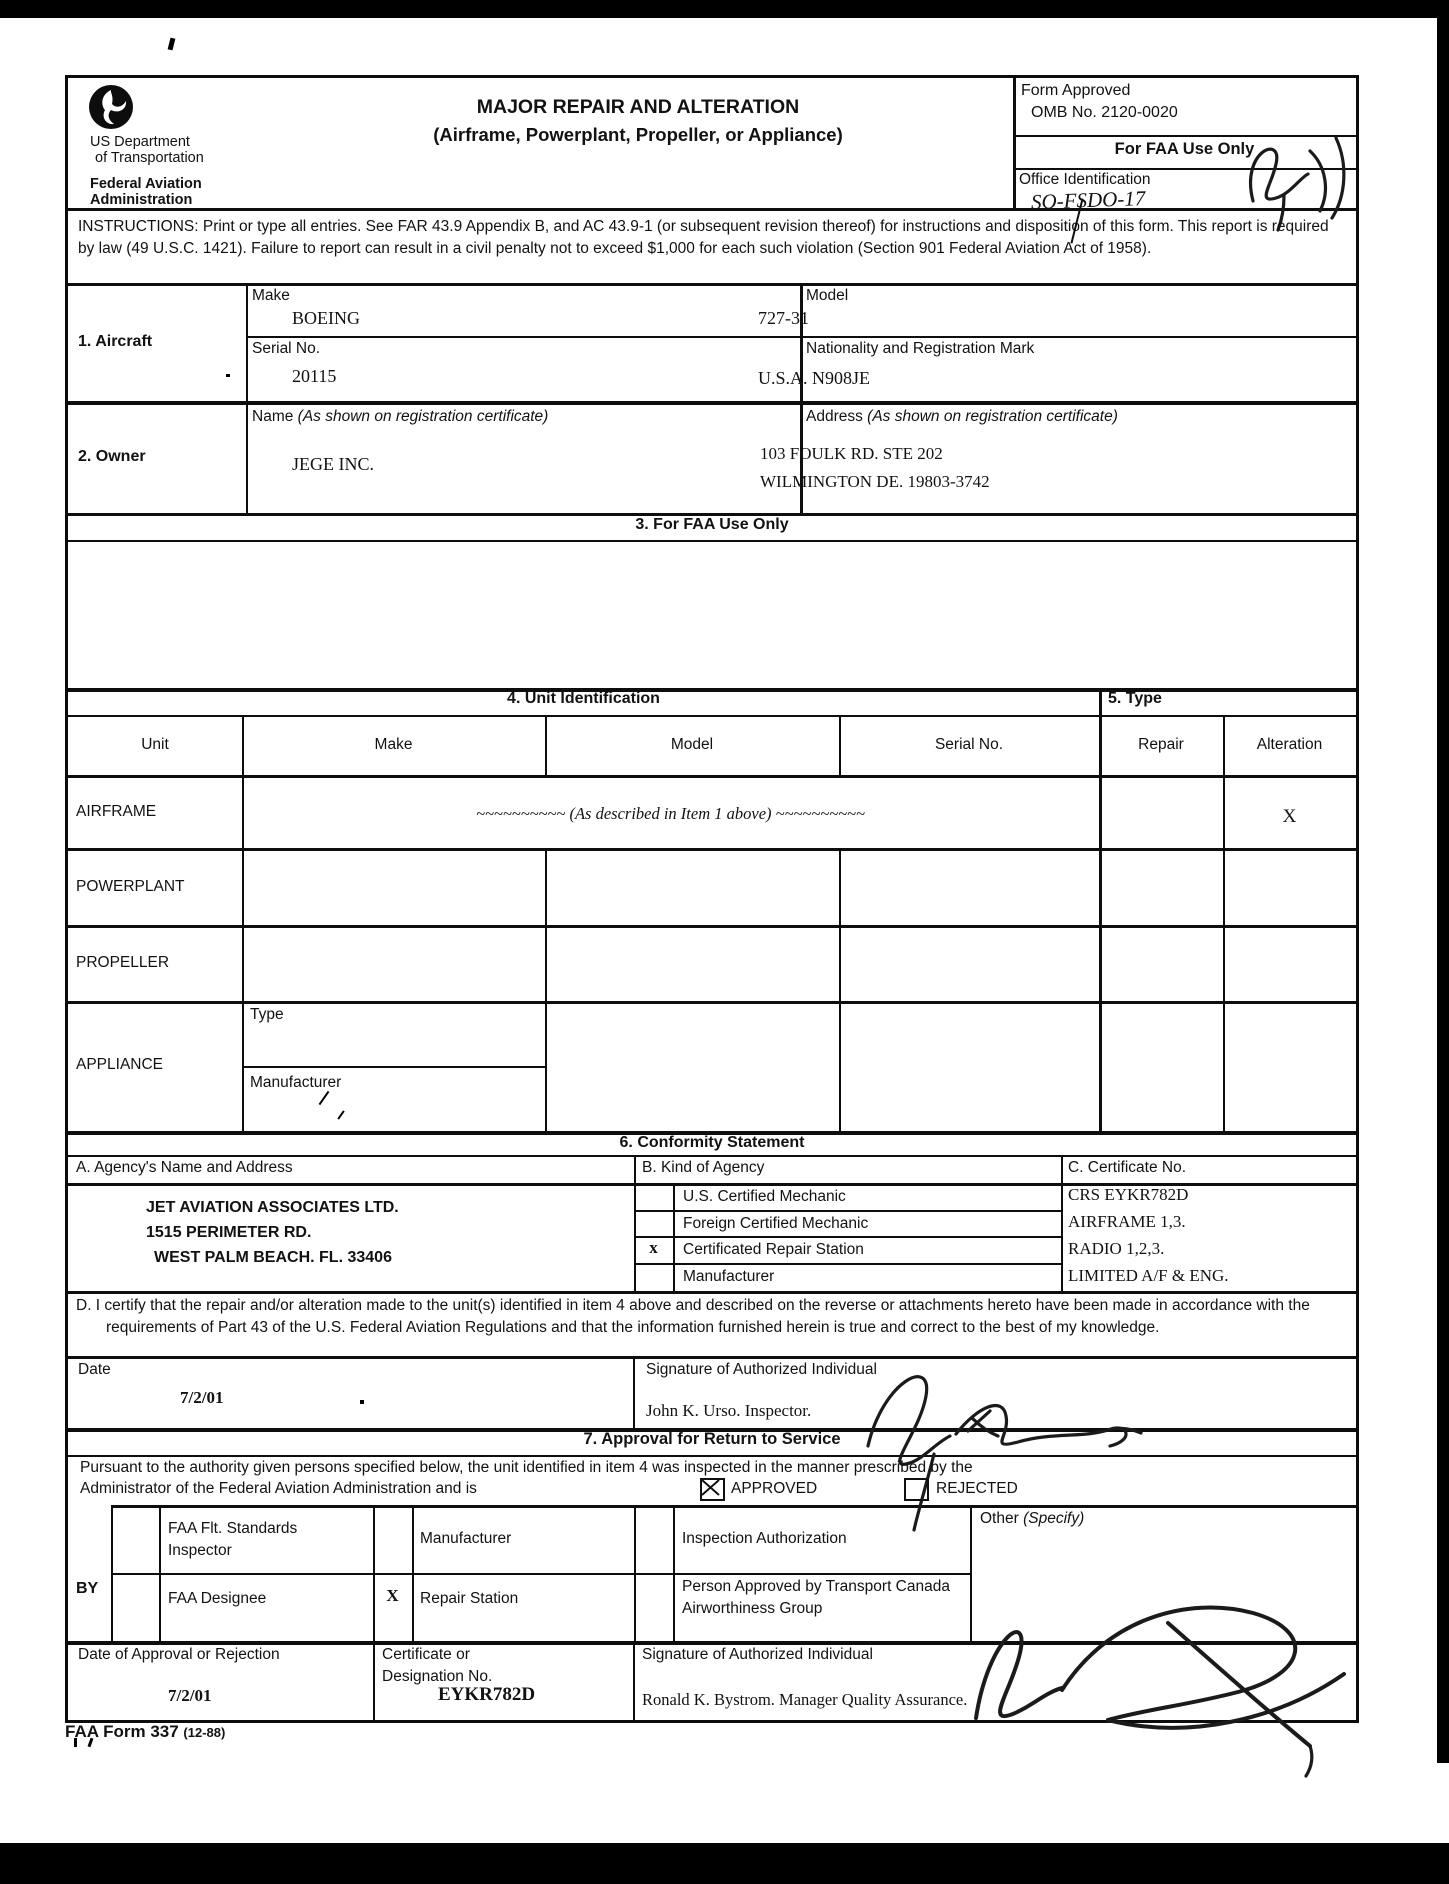 Image resolution: width=1449 pixels, height=1884 pixels. I want to click on dept-line2: of Transportation, so click(149, 158).